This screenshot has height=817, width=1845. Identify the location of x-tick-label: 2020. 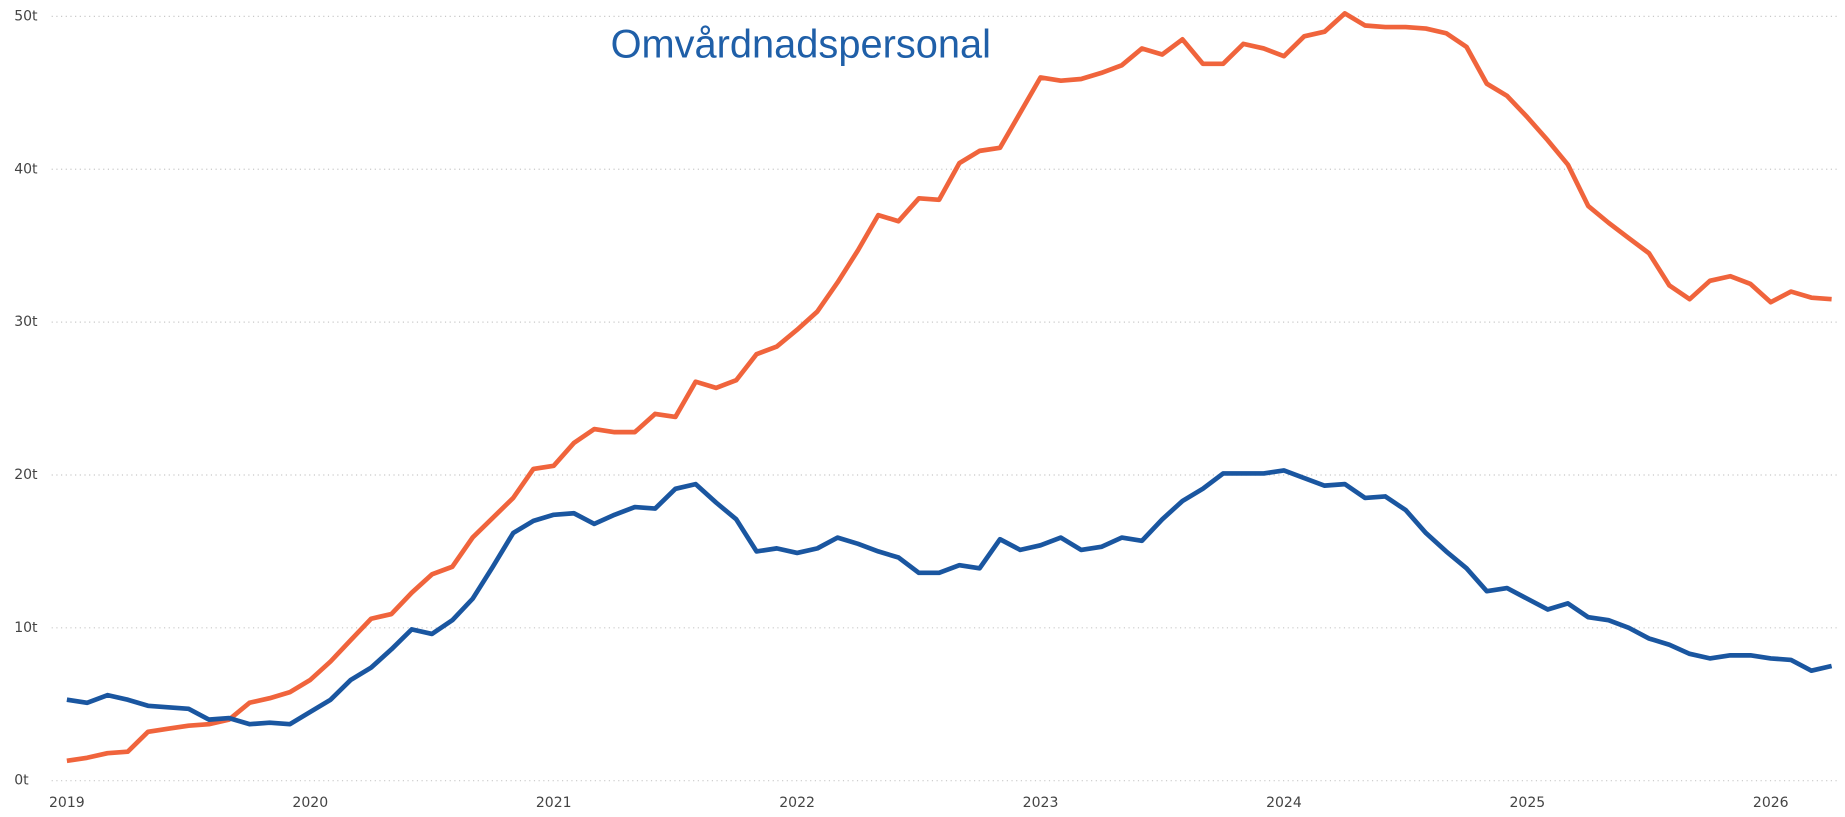
(310, 803).